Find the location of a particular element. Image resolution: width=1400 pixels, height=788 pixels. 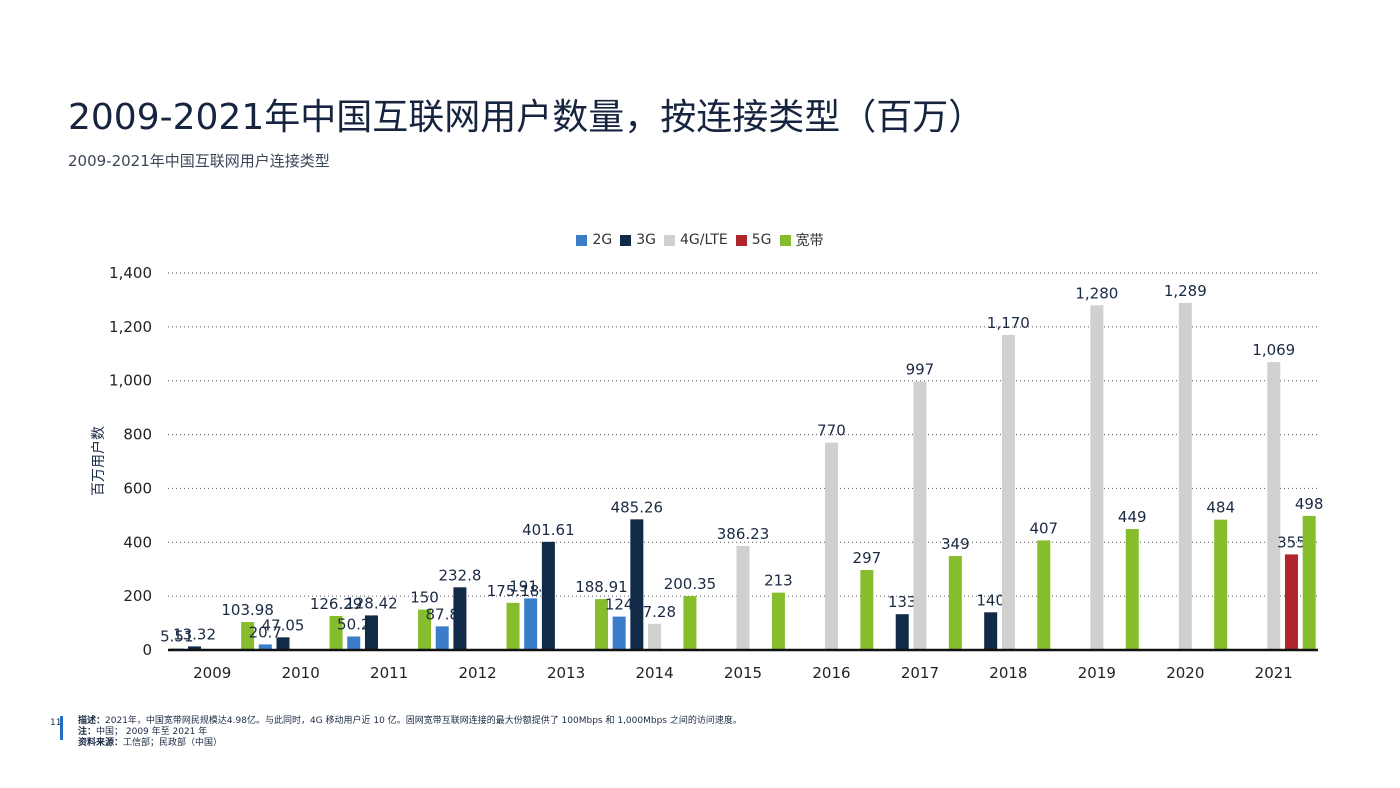

data-label: 1,289 is located at coordinates (1185, 291).